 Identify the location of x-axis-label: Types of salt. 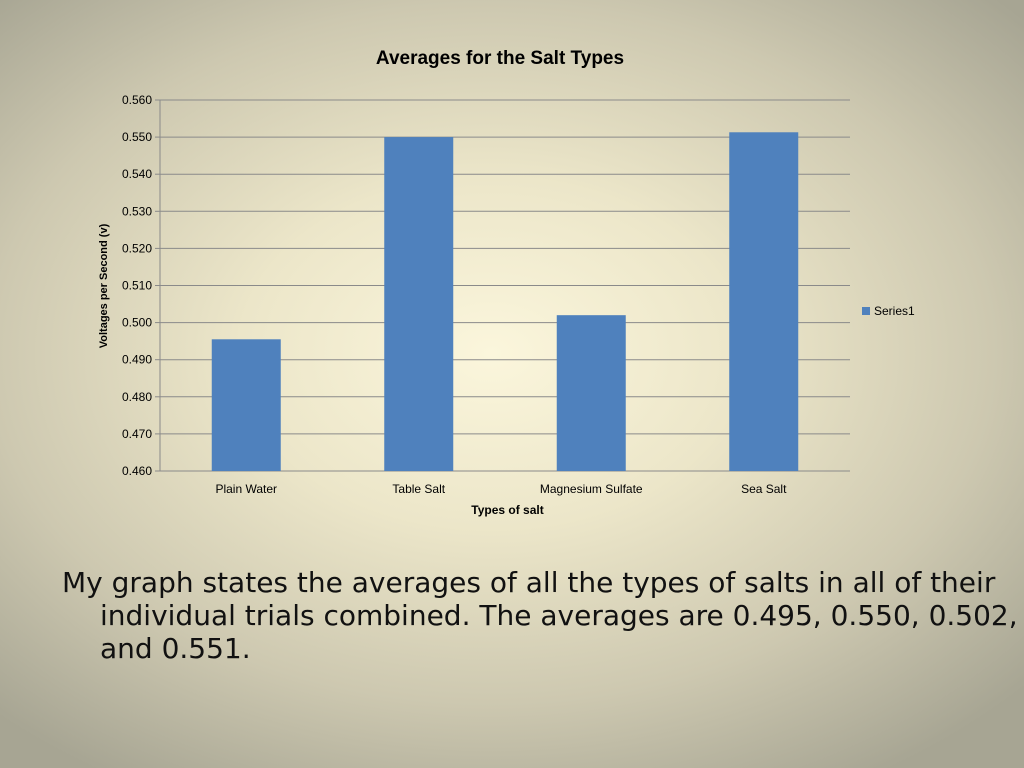
(507, 510).